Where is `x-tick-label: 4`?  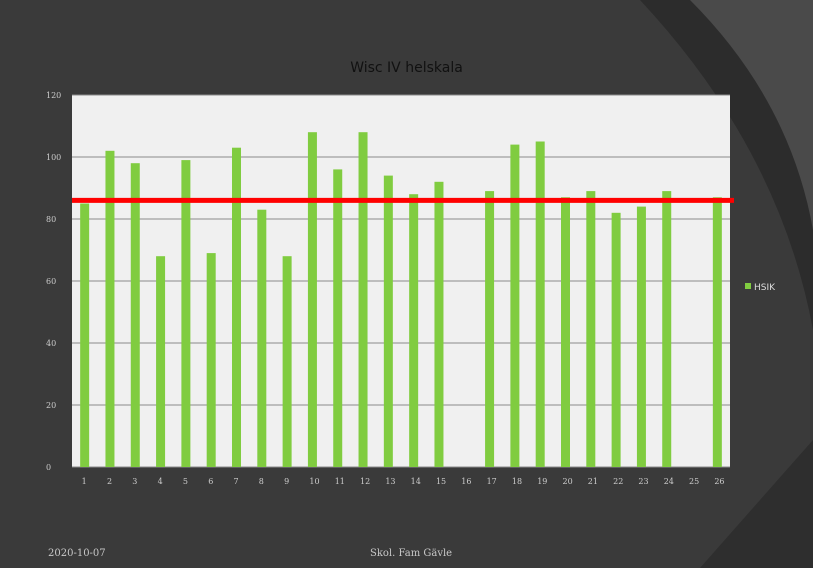
x-tick-label: 4 is located at coordinates (160, 481).